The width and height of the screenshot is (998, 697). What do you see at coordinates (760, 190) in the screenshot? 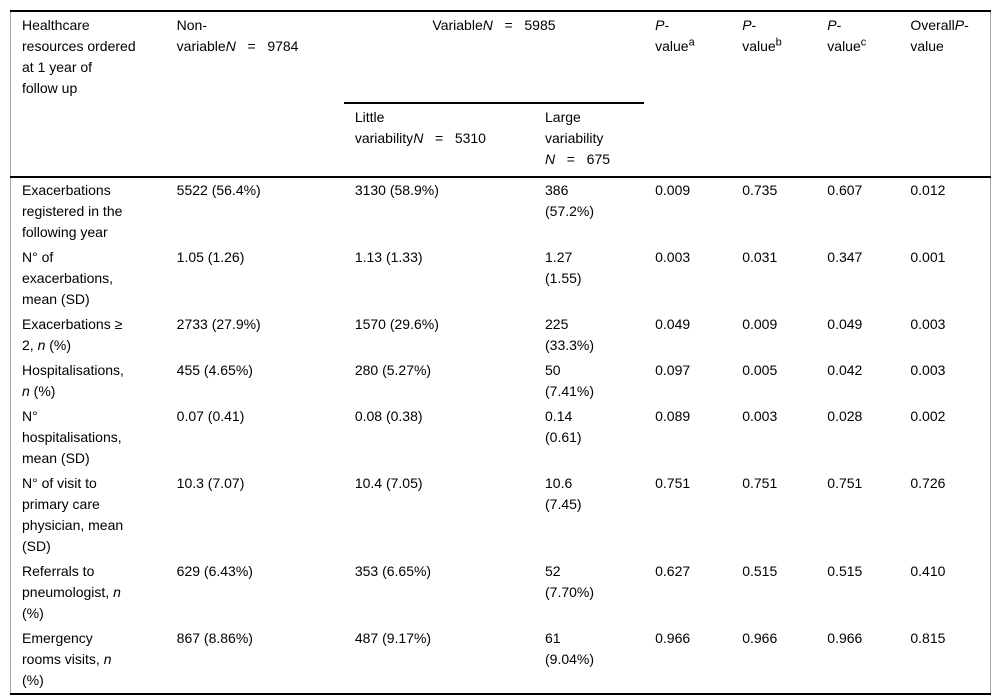
I see `cell: 0.735` at bounding box center [760, 190].